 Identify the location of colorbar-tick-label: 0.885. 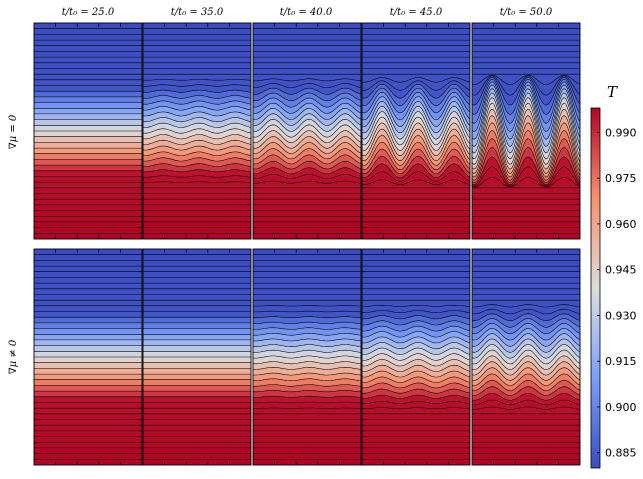
(621, 453).